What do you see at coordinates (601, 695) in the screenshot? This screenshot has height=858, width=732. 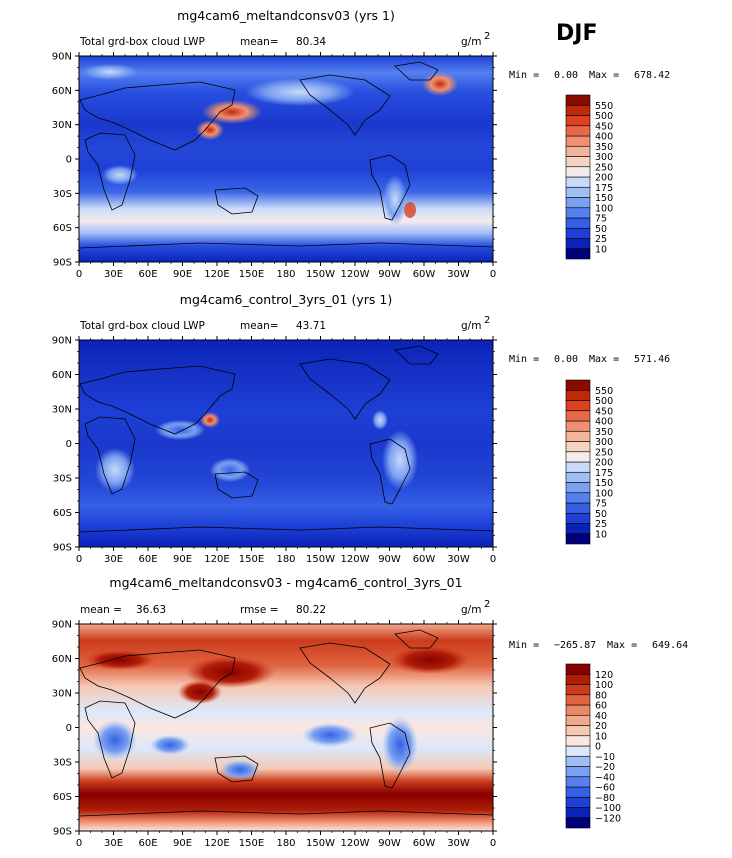 I see `colorbar-label: 80` at bounding box center [601, 695].